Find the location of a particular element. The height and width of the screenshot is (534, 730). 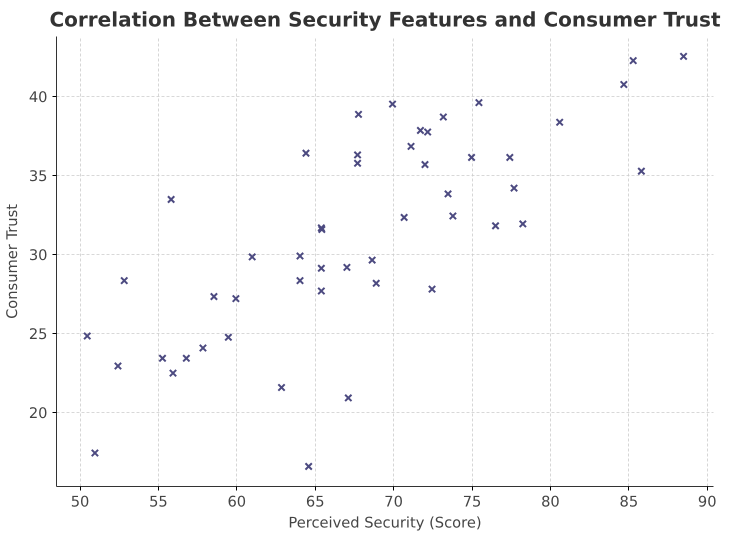

x-tick-label: 75 is located at coordinates (472, 502).